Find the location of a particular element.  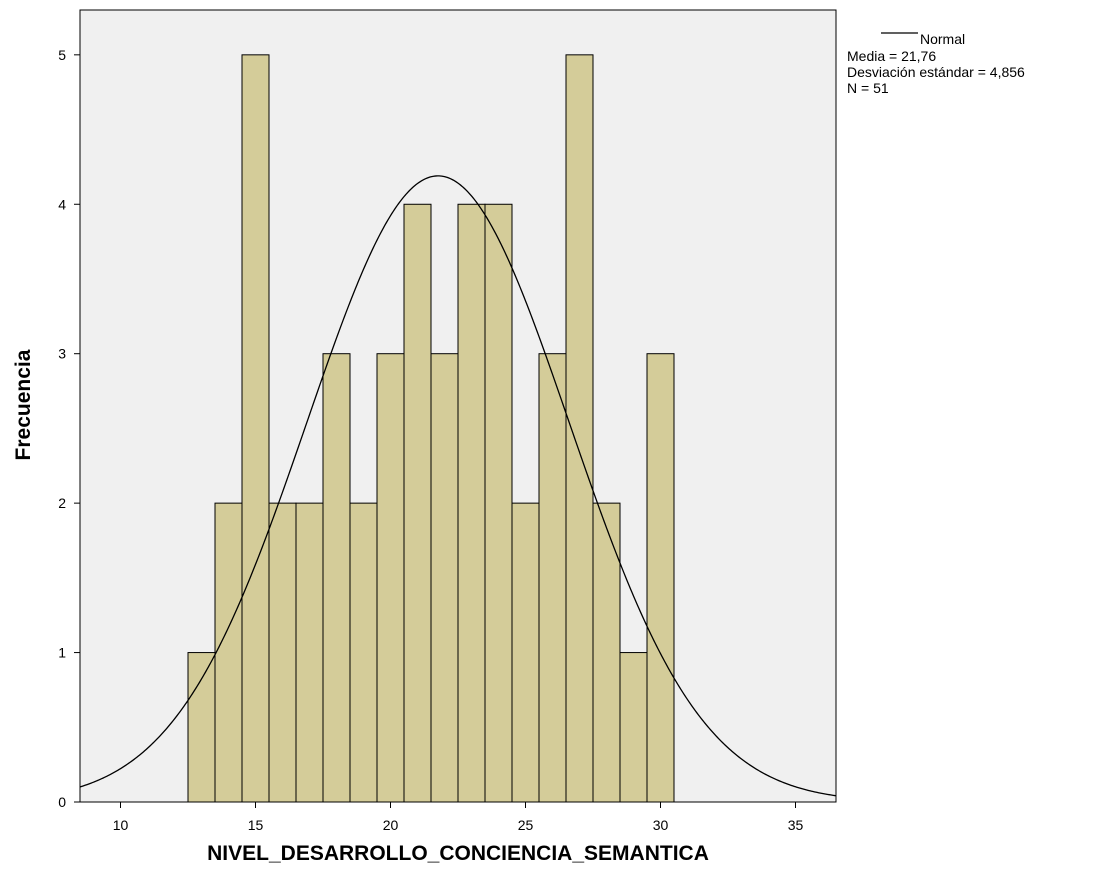

y-tick-label-4: 4 is located at coordinates (62, 204).